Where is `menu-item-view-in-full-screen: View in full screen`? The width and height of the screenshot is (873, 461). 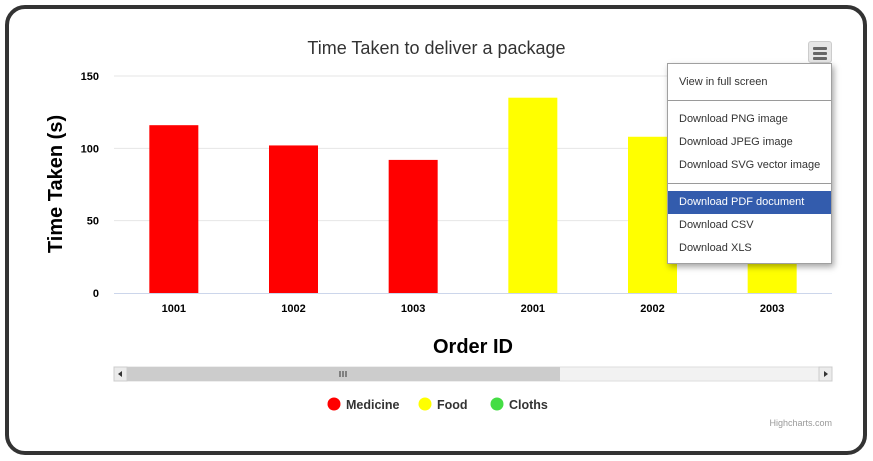 menu-item-view-in-full-screen: View in full screen is located at coordinates (723, 82).